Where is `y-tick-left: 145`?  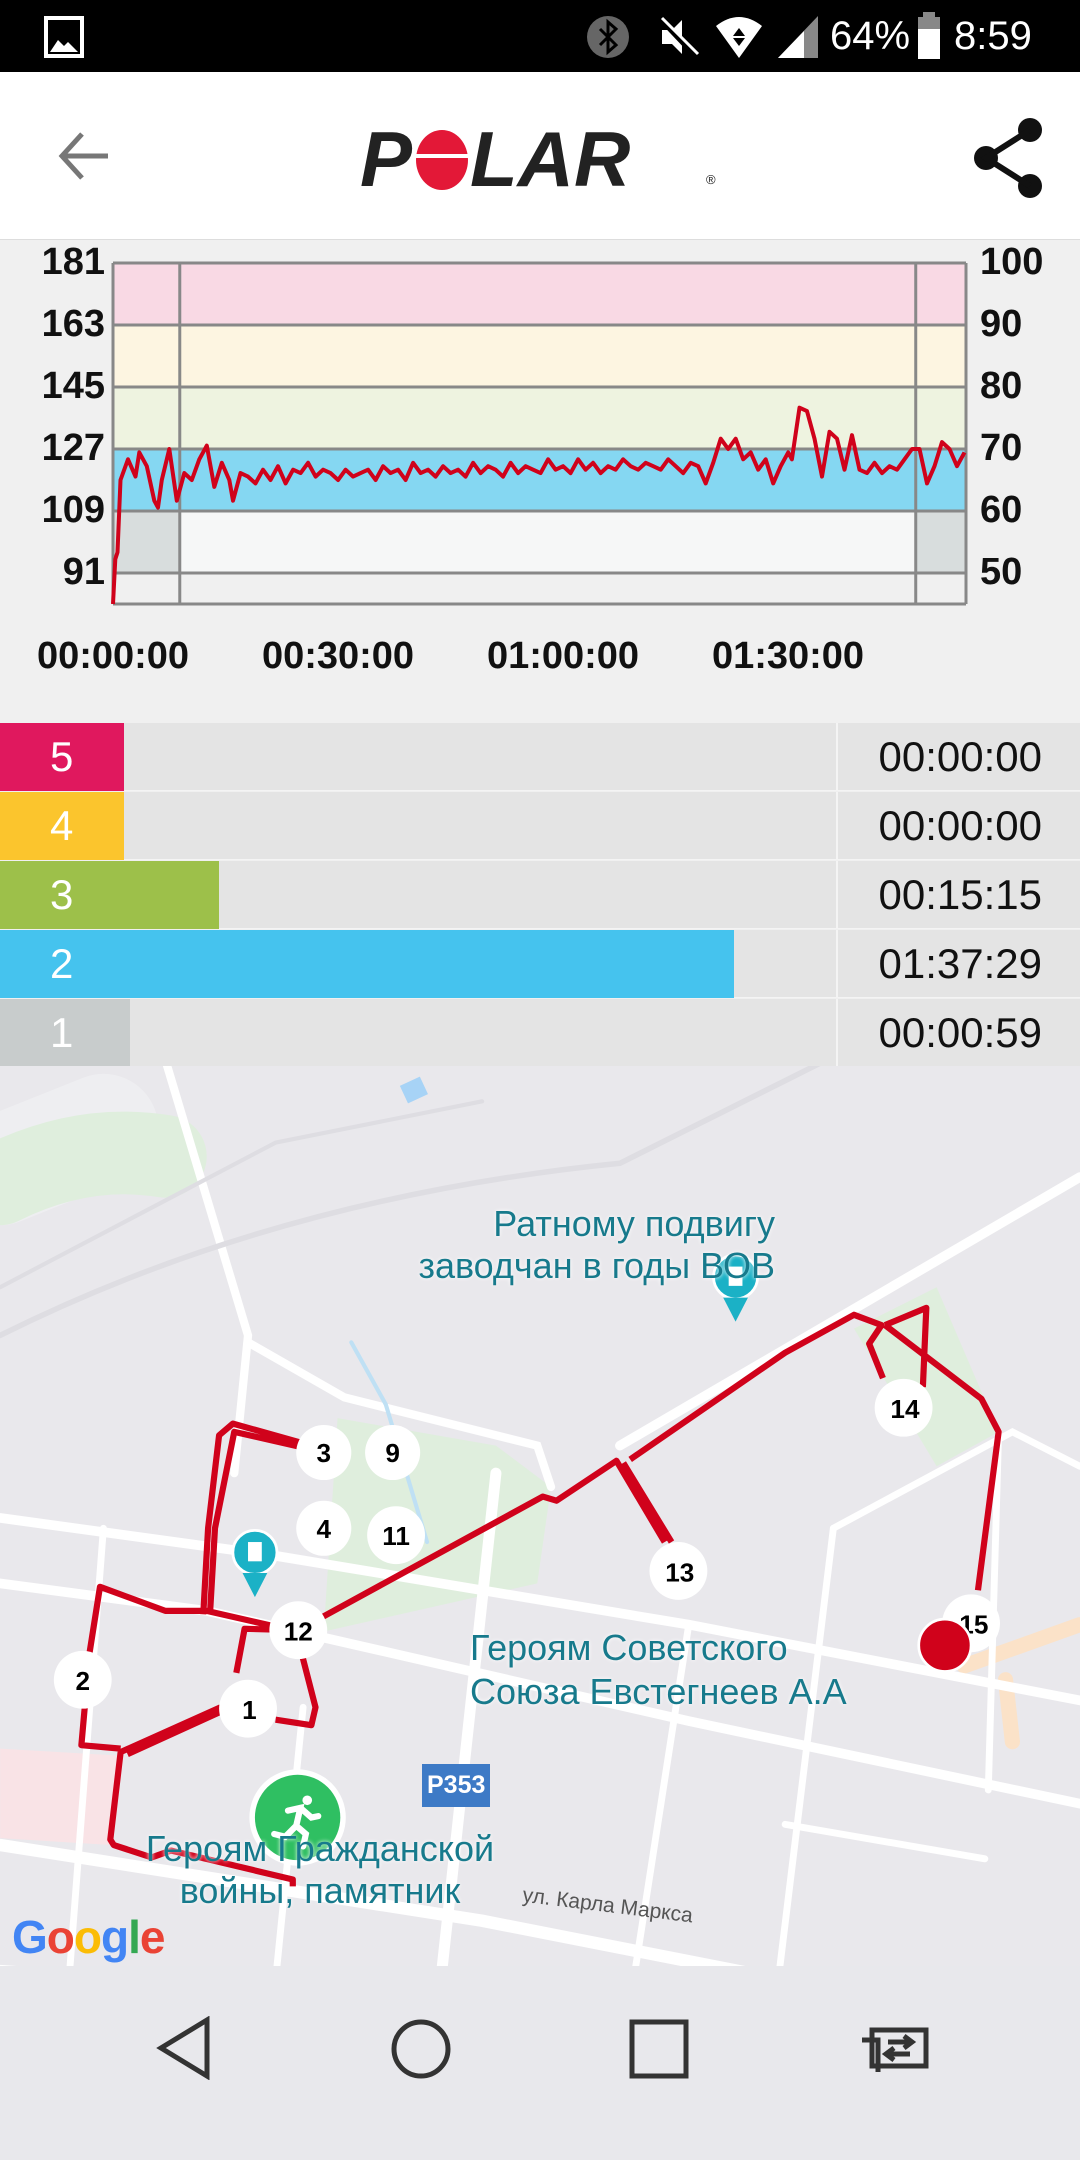 y-tick-left: 145 is located at coordinates (73, 386).